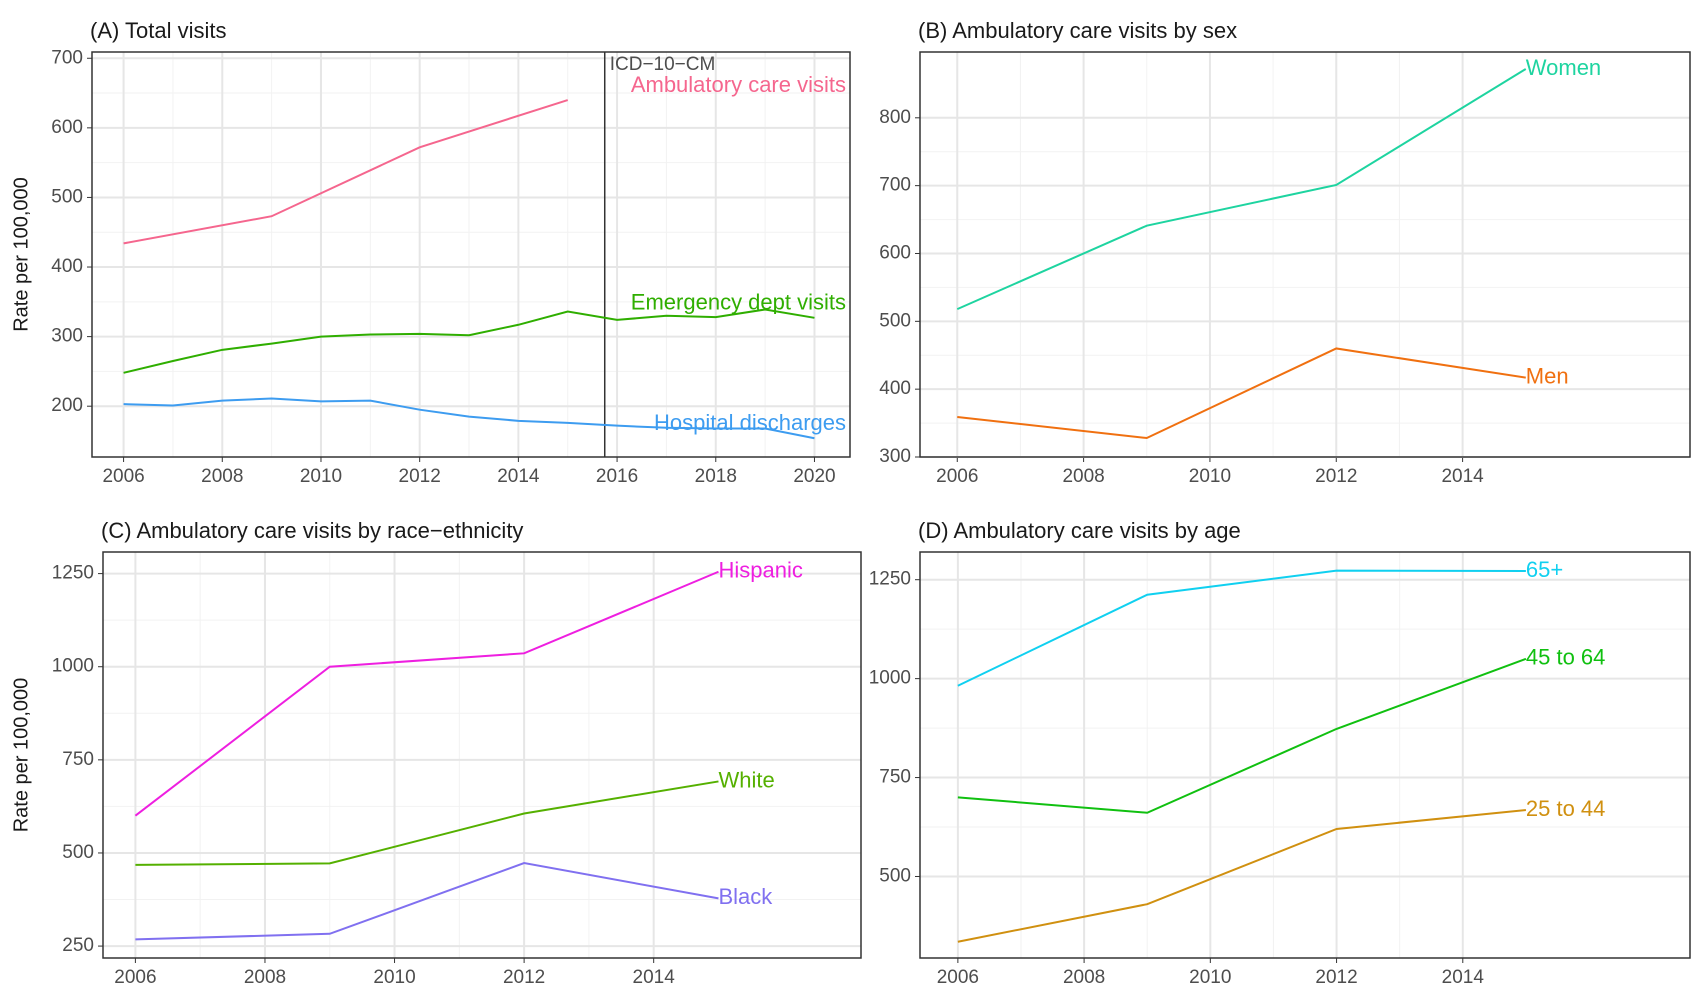 The image size is (1698, 988). I want to click on series-label: Hospital discharges, so click(750, 422).